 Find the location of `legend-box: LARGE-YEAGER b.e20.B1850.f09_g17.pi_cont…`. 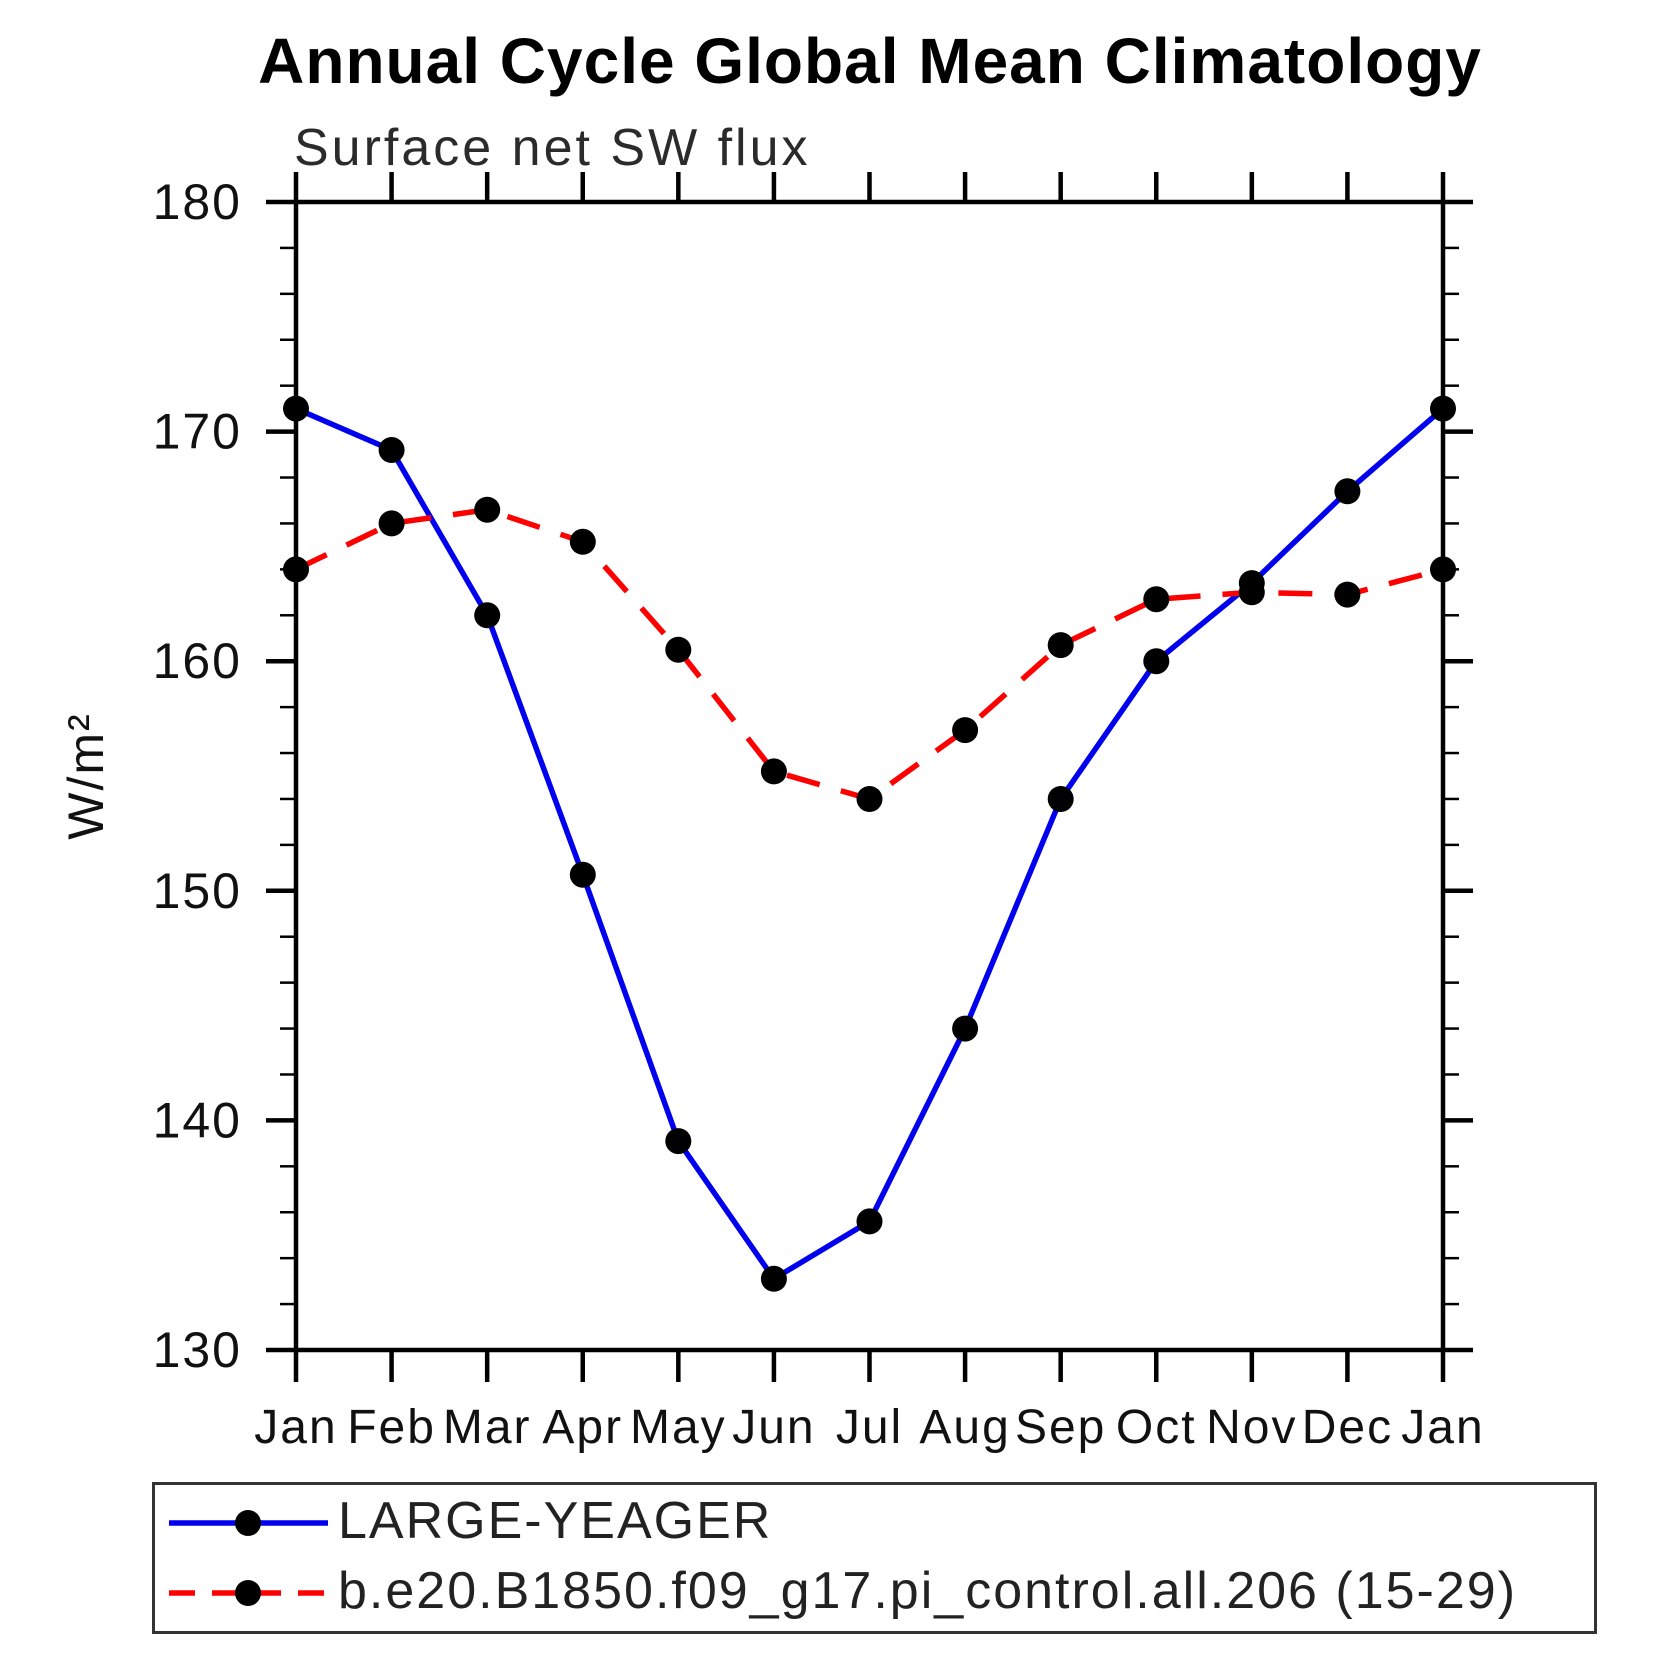

legend-box: LARGE-YEAGER b.e20.B1850.f09_g17.pi_cont… is located at coordinates (874, 1558).